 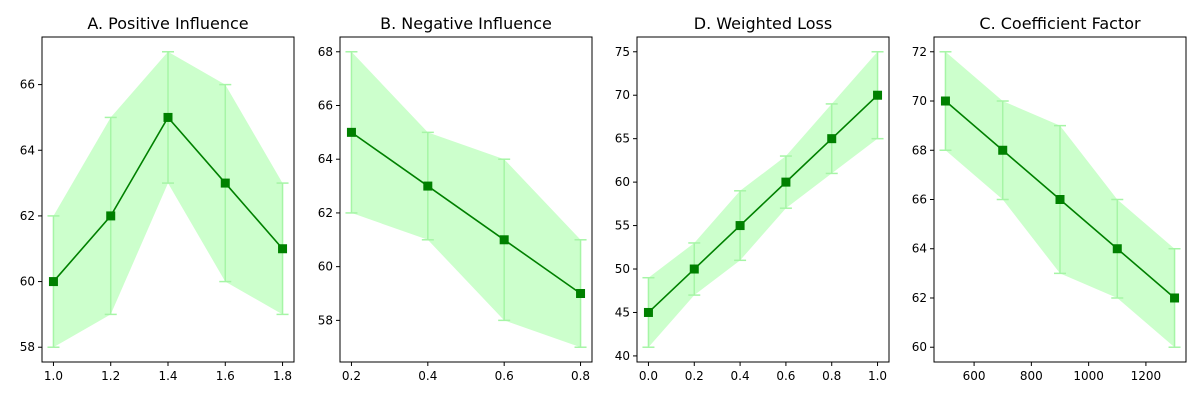 I want to click on chart-title: B. Negative Influence, so click(x=466, y=23).